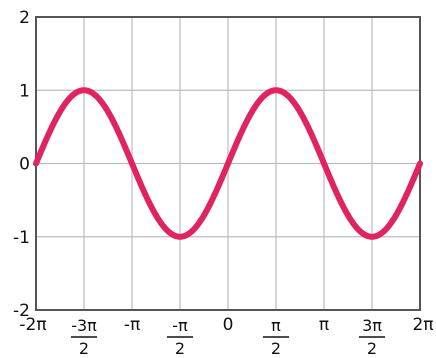 This screenshot has width=436, height=358. Describe the element at coordinates (24, 18) in the screenshot. I see `y-tick-label: 2` at that location.